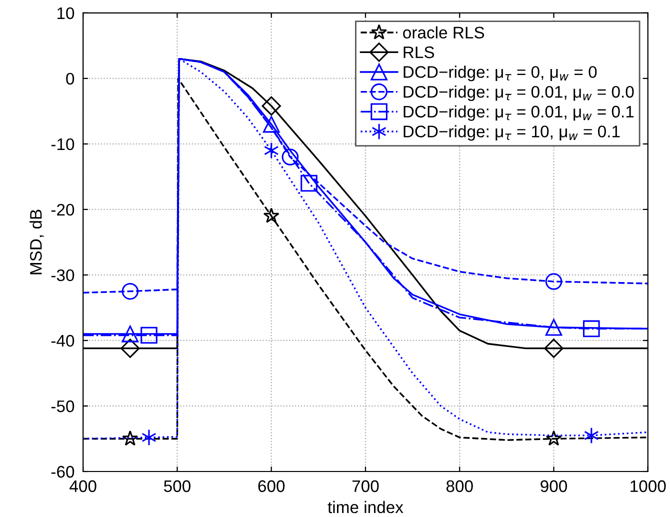 The image size is (670, 517). I want to click on y-tick-label: 10, so click(65, 13).